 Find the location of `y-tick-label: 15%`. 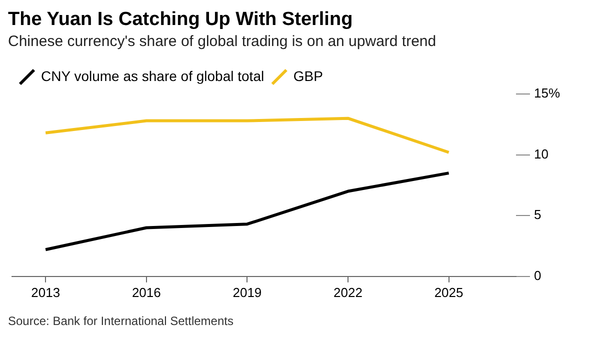

y-tick-label: 15% is located at coordinates (547, 93).